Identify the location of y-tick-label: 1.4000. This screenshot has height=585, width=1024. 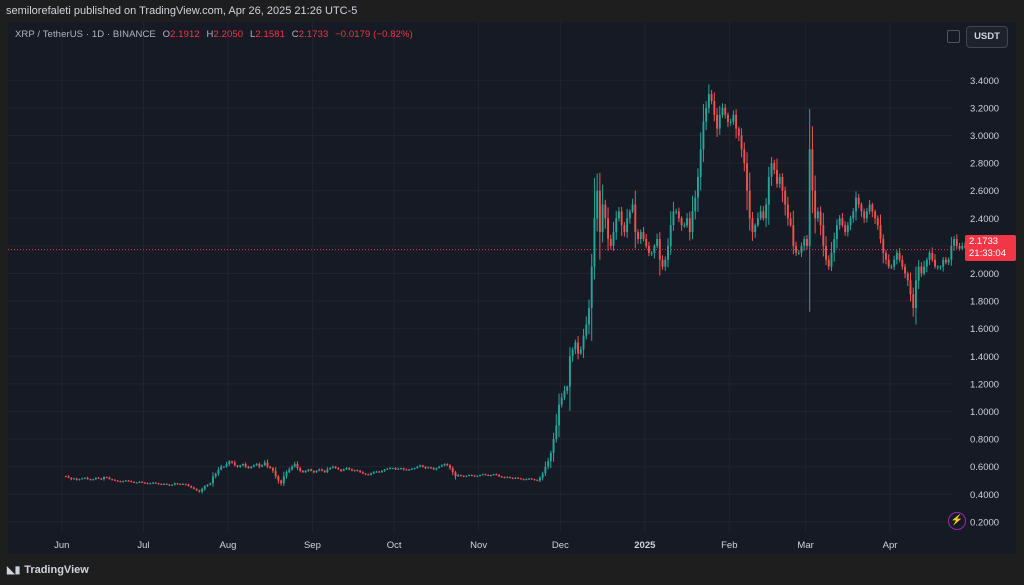
(984, 357).